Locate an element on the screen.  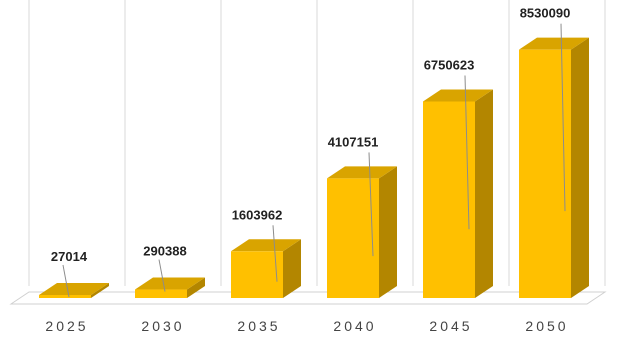
x-tick-label: 2030 is located at coordinates (162, 326).